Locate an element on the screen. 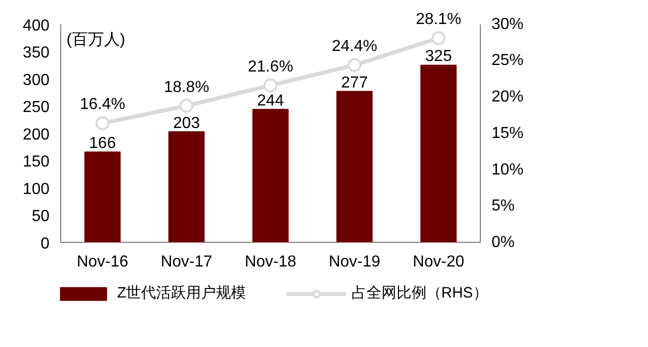 This screenshot has width=648, height=347. y-tick-label: 250 is located at coordinates (36, 107).